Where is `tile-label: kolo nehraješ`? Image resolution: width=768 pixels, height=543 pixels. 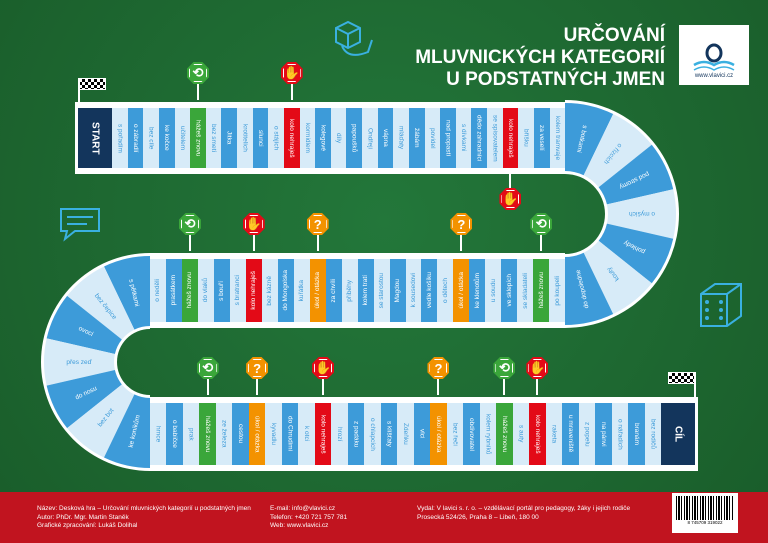 tile-label: kolo nehraješ is located at coordinates (323, 434).